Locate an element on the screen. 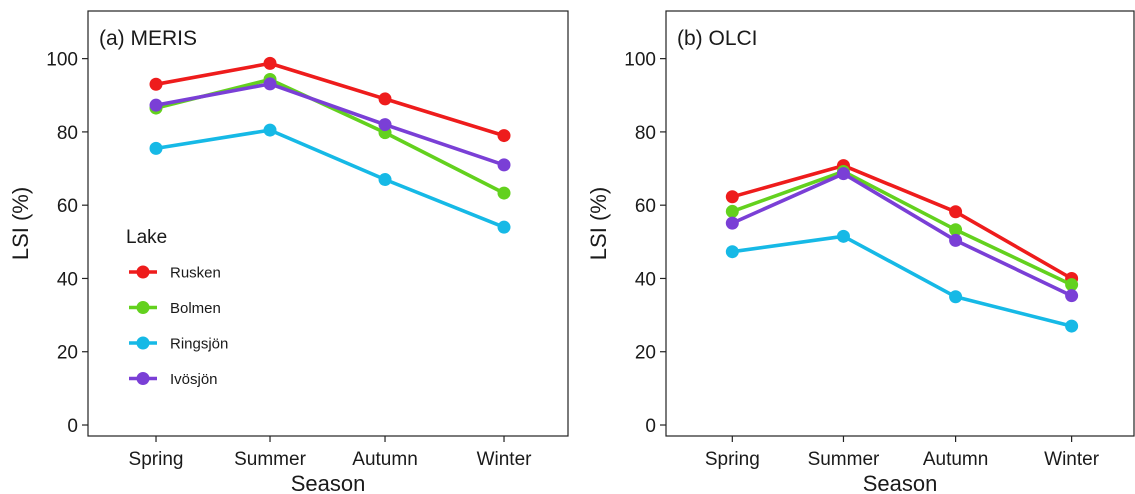  data-point-rusken-winter is located at coordinates (504, 136).